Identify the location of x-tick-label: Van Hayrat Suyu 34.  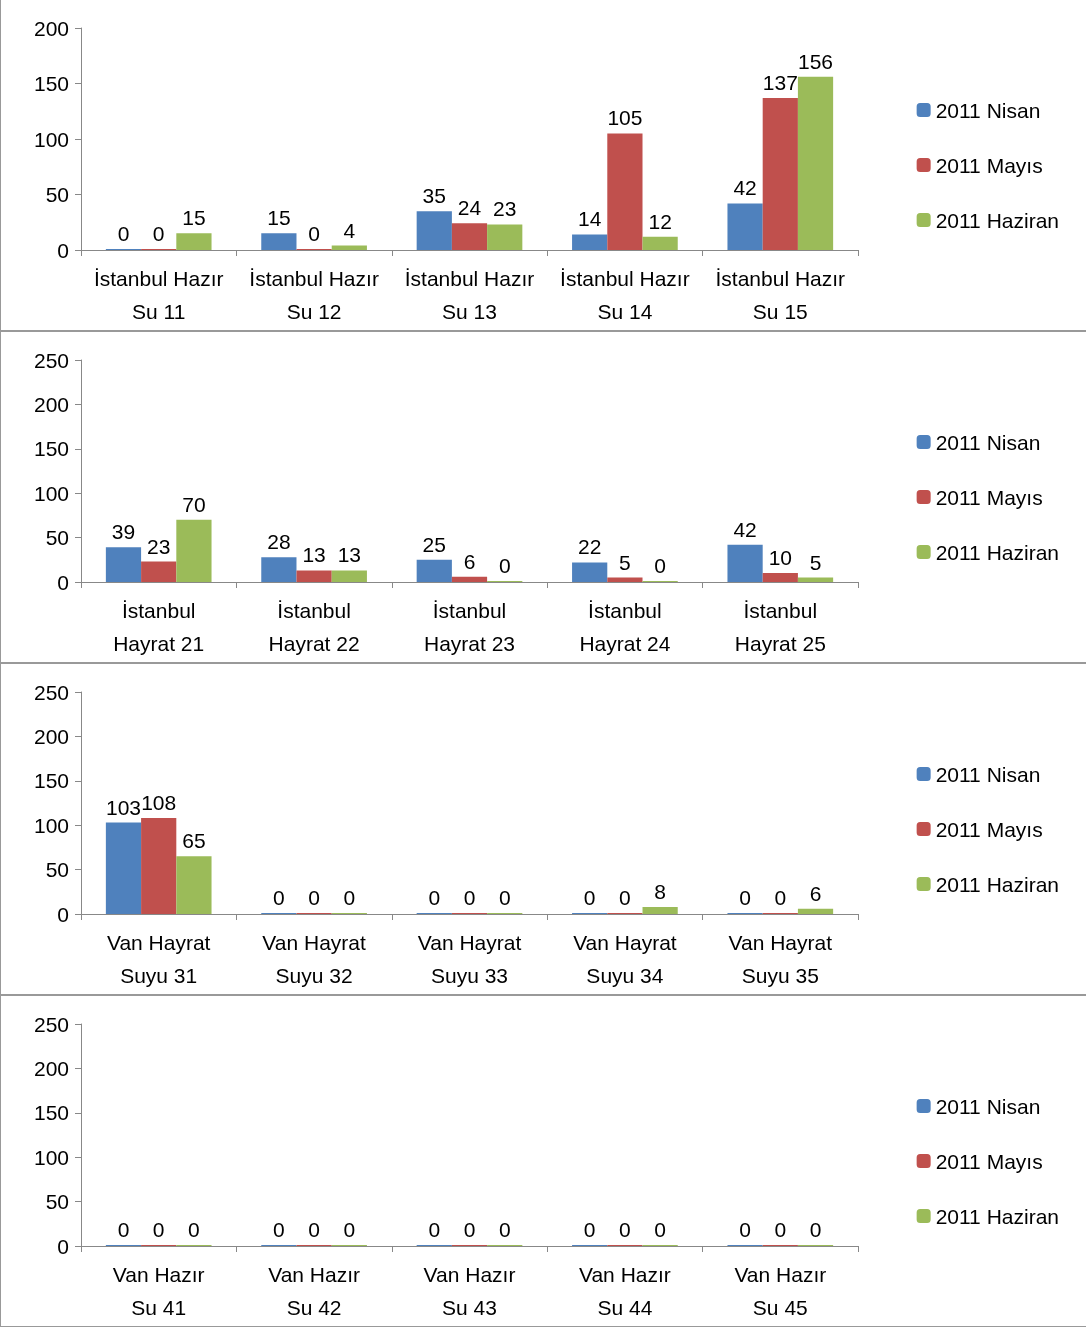
(625, 959).